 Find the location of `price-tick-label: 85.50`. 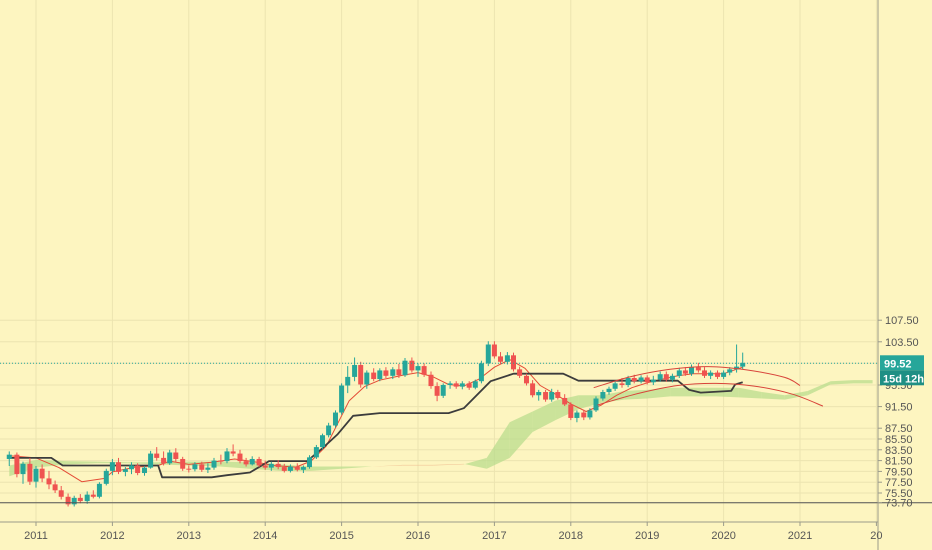

price-tick-label: 85.50 is located at coordinates (899, 440).